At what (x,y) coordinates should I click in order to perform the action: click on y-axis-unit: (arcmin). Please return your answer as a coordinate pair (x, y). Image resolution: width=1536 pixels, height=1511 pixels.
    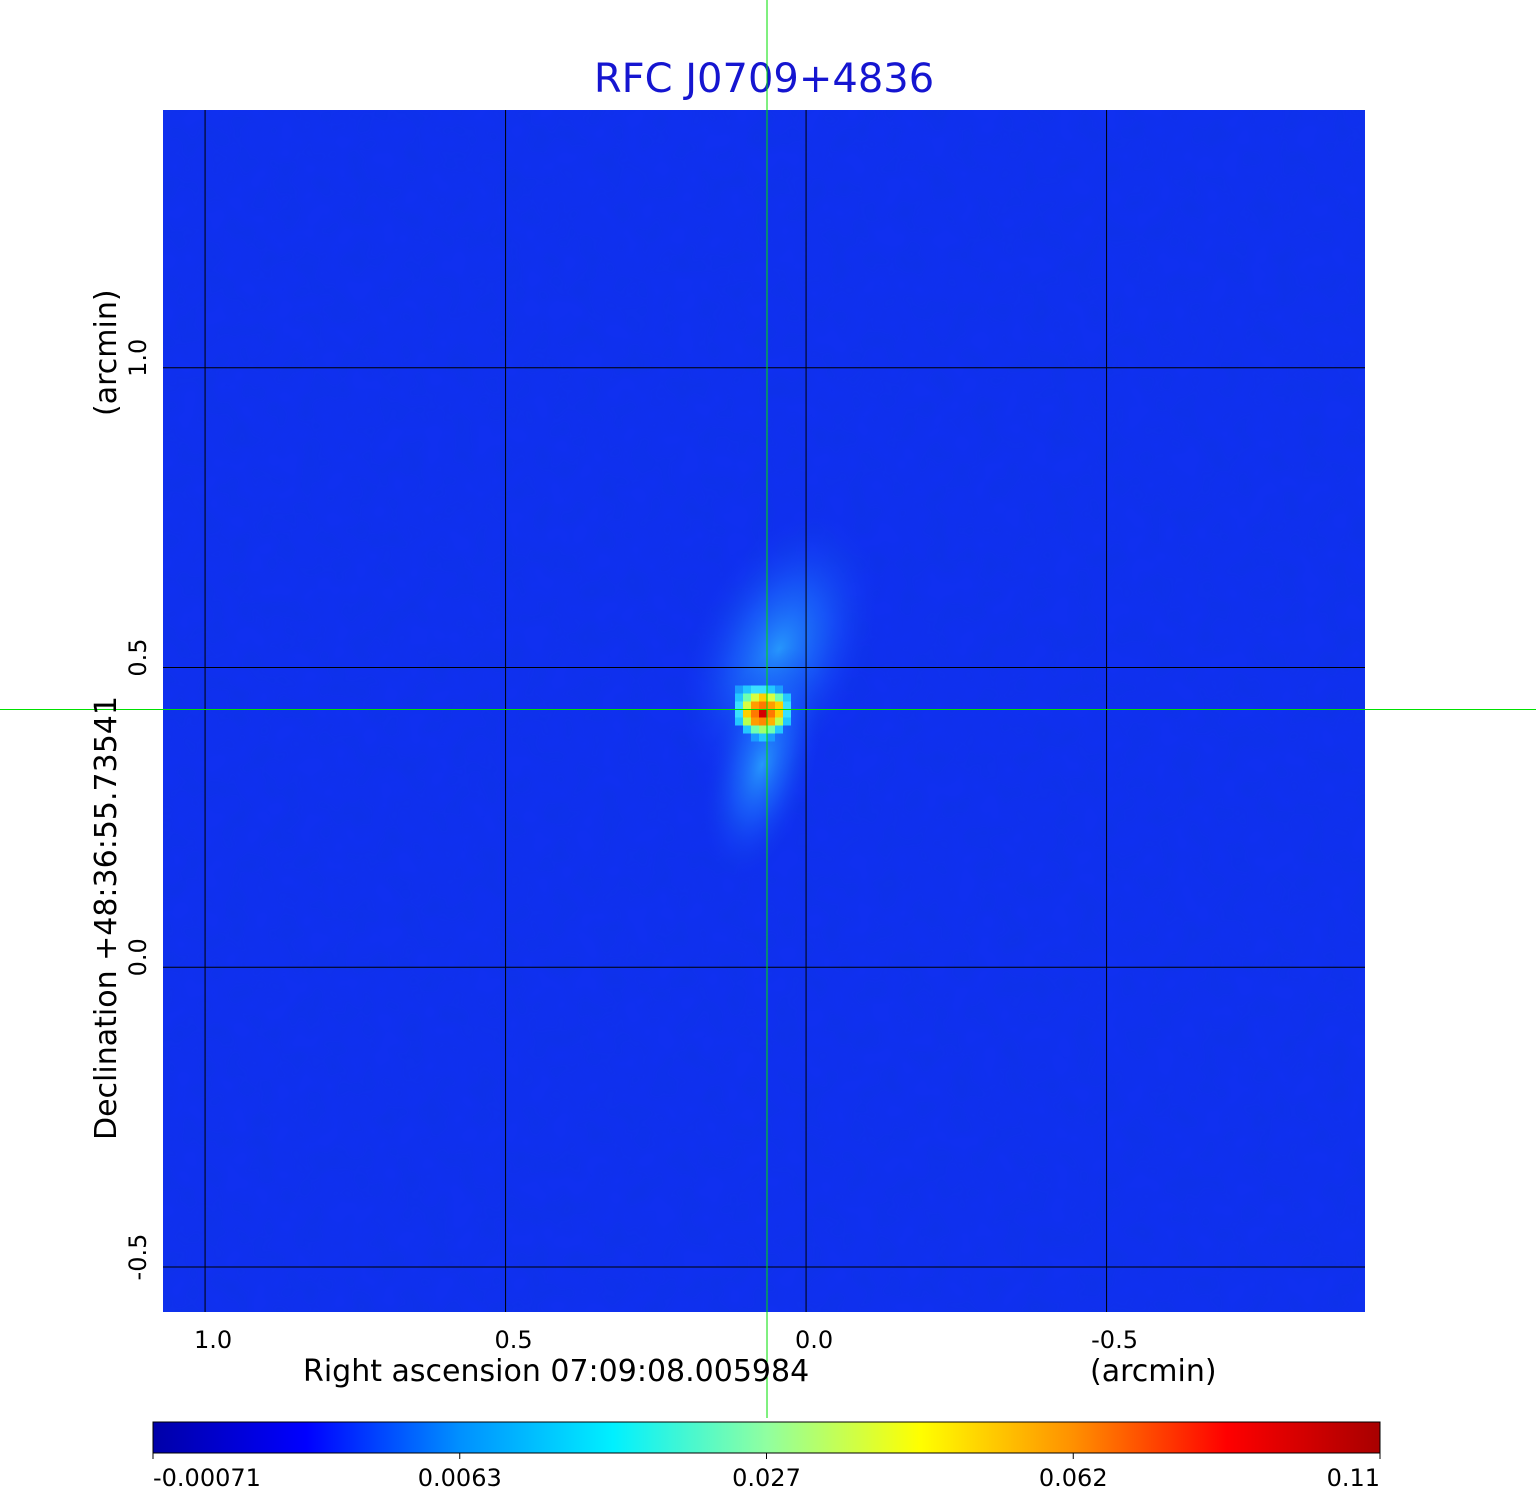
    Looking at the image, I should click on (106, 352).